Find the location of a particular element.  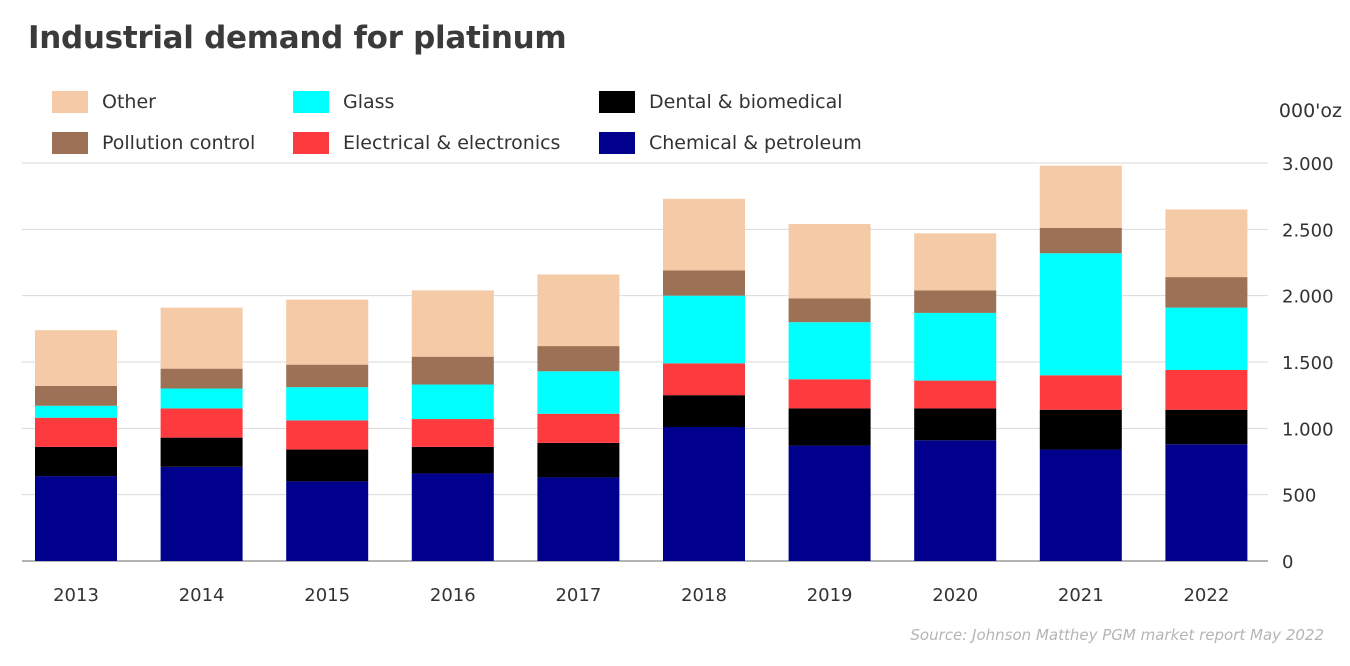

legend-item-dental: Dental & biomedical is located at coordinates (721, 102).